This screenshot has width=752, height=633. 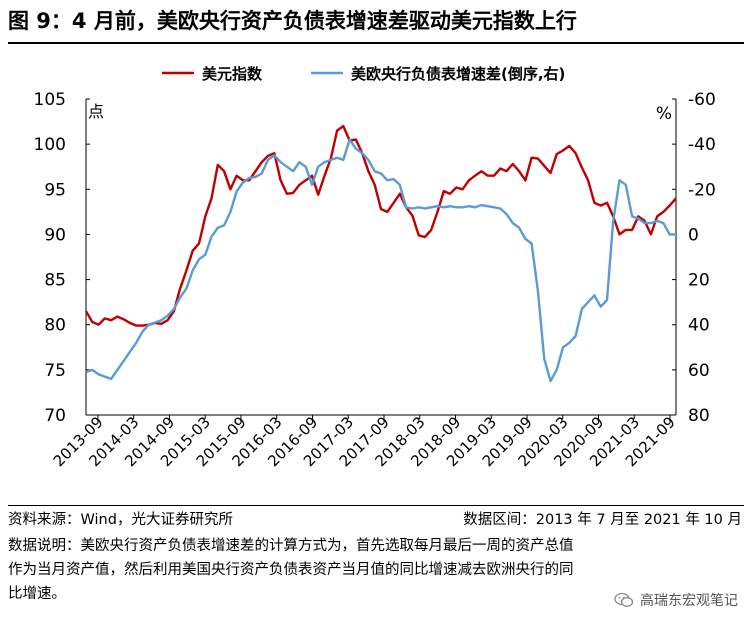 What do you see at coordinates (55, 190) in the screenshot?
I see `left-tick-label: 95` at bounding box center [55, 190].